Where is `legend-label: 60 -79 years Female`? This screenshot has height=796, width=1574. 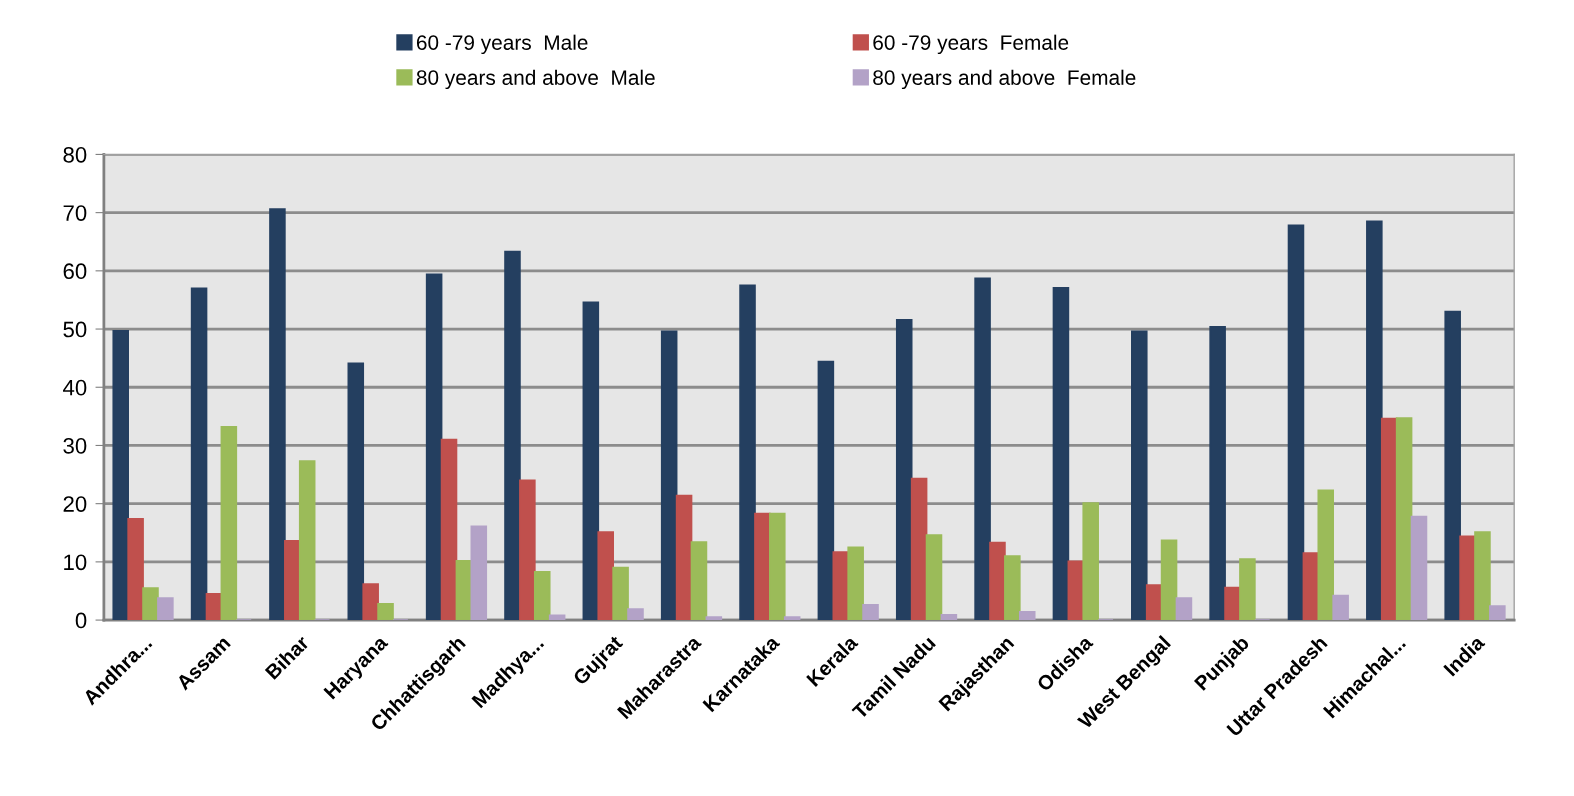
legend-label: 60 -79 years Female is located at coordinates (971, 44).